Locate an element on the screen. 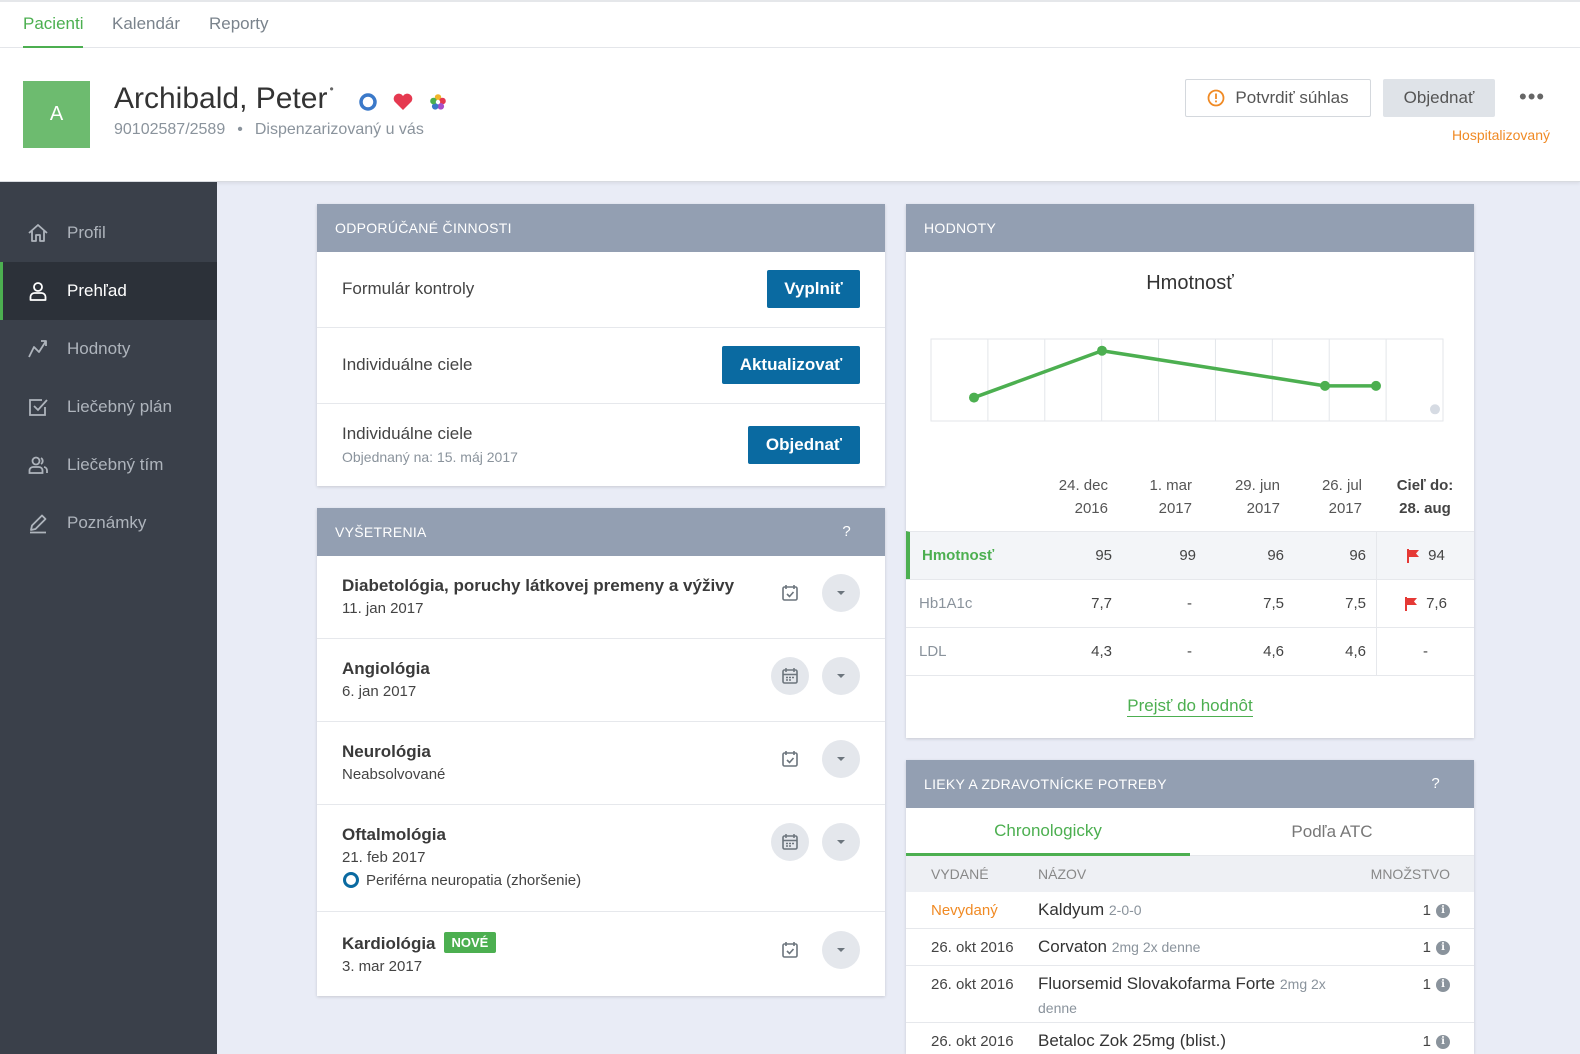 This screenshot has height=1054, width=1580. sidebar-item-prehlad: Prehľad is located at coordinates (108, 291).